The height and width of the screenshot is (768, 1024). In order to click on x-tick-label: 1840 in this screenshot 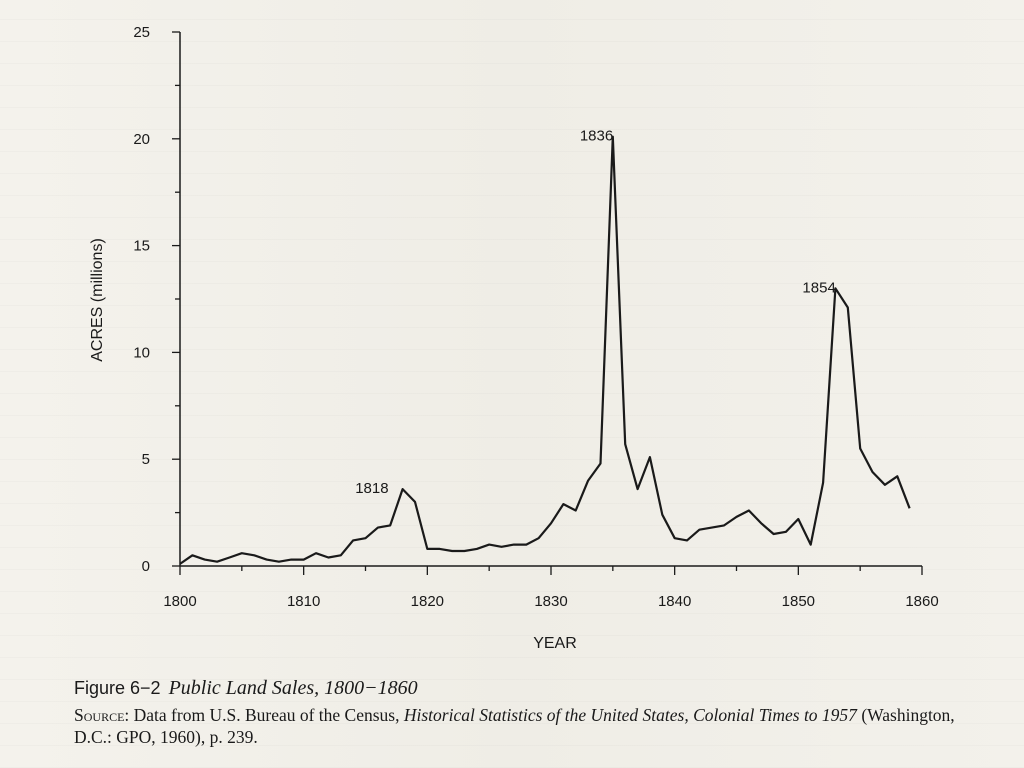, I will do `click(674, 601)`.